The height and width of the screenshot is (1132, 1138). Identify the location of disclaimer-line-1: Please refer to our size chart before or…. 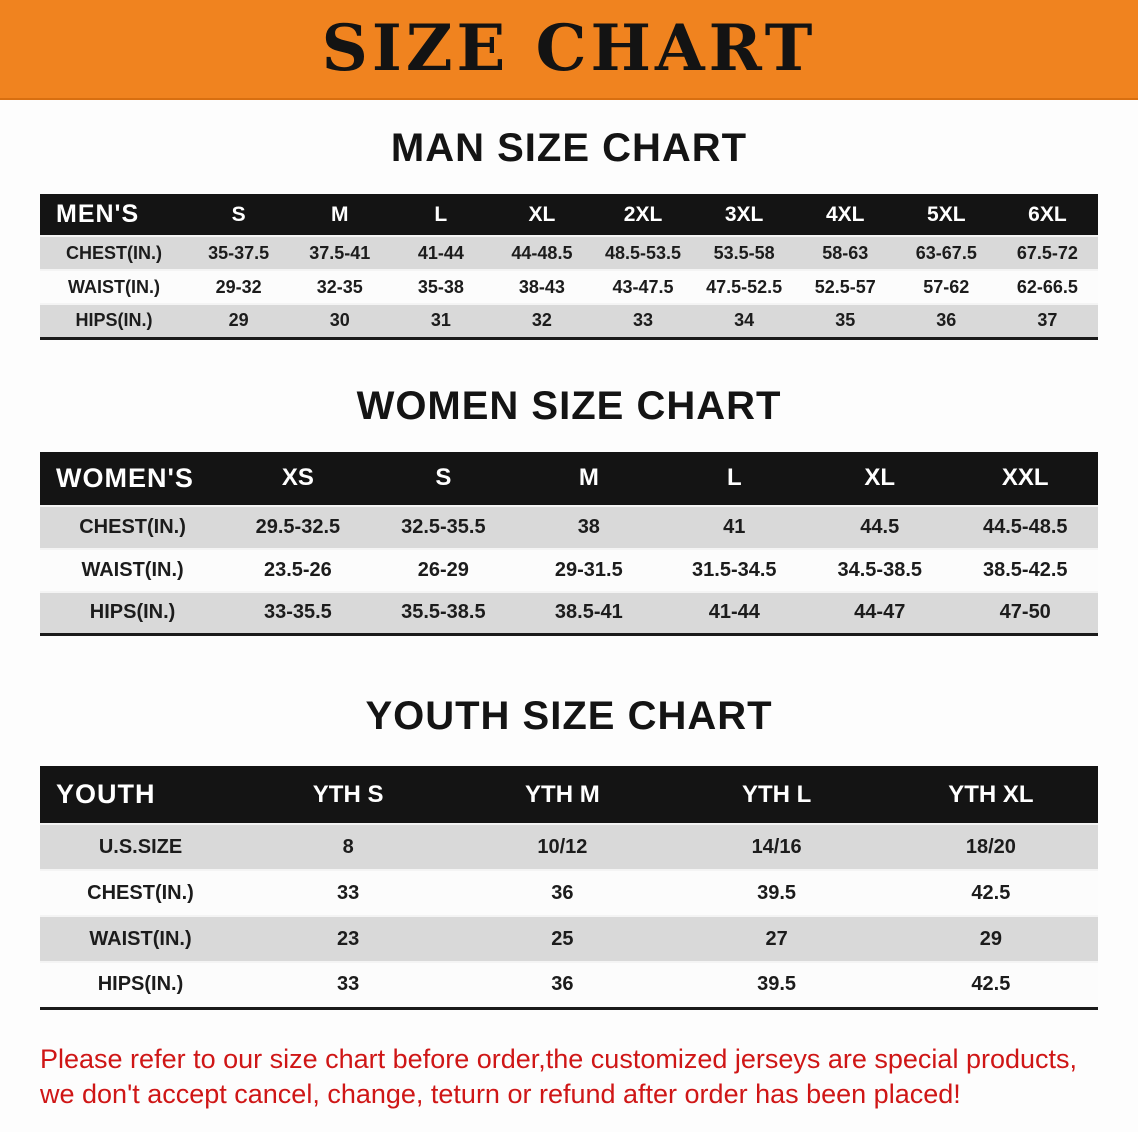
(559, 1058).